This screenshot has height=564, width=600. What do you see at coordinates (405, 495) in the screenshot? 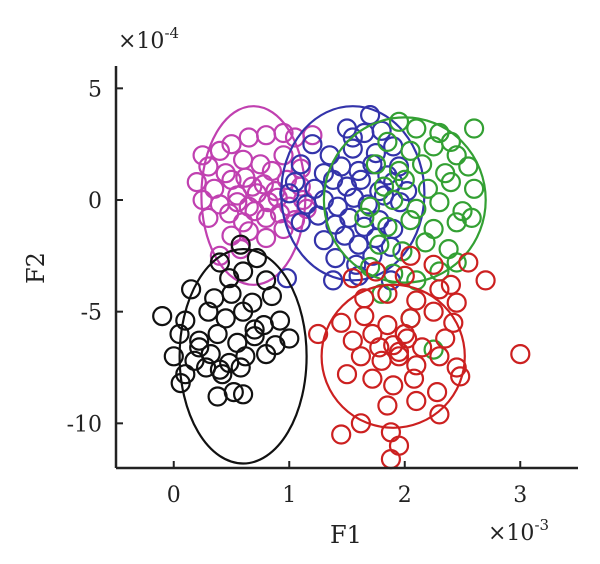
I see `x-tick-label: 2` at bounding box center [405, 495].